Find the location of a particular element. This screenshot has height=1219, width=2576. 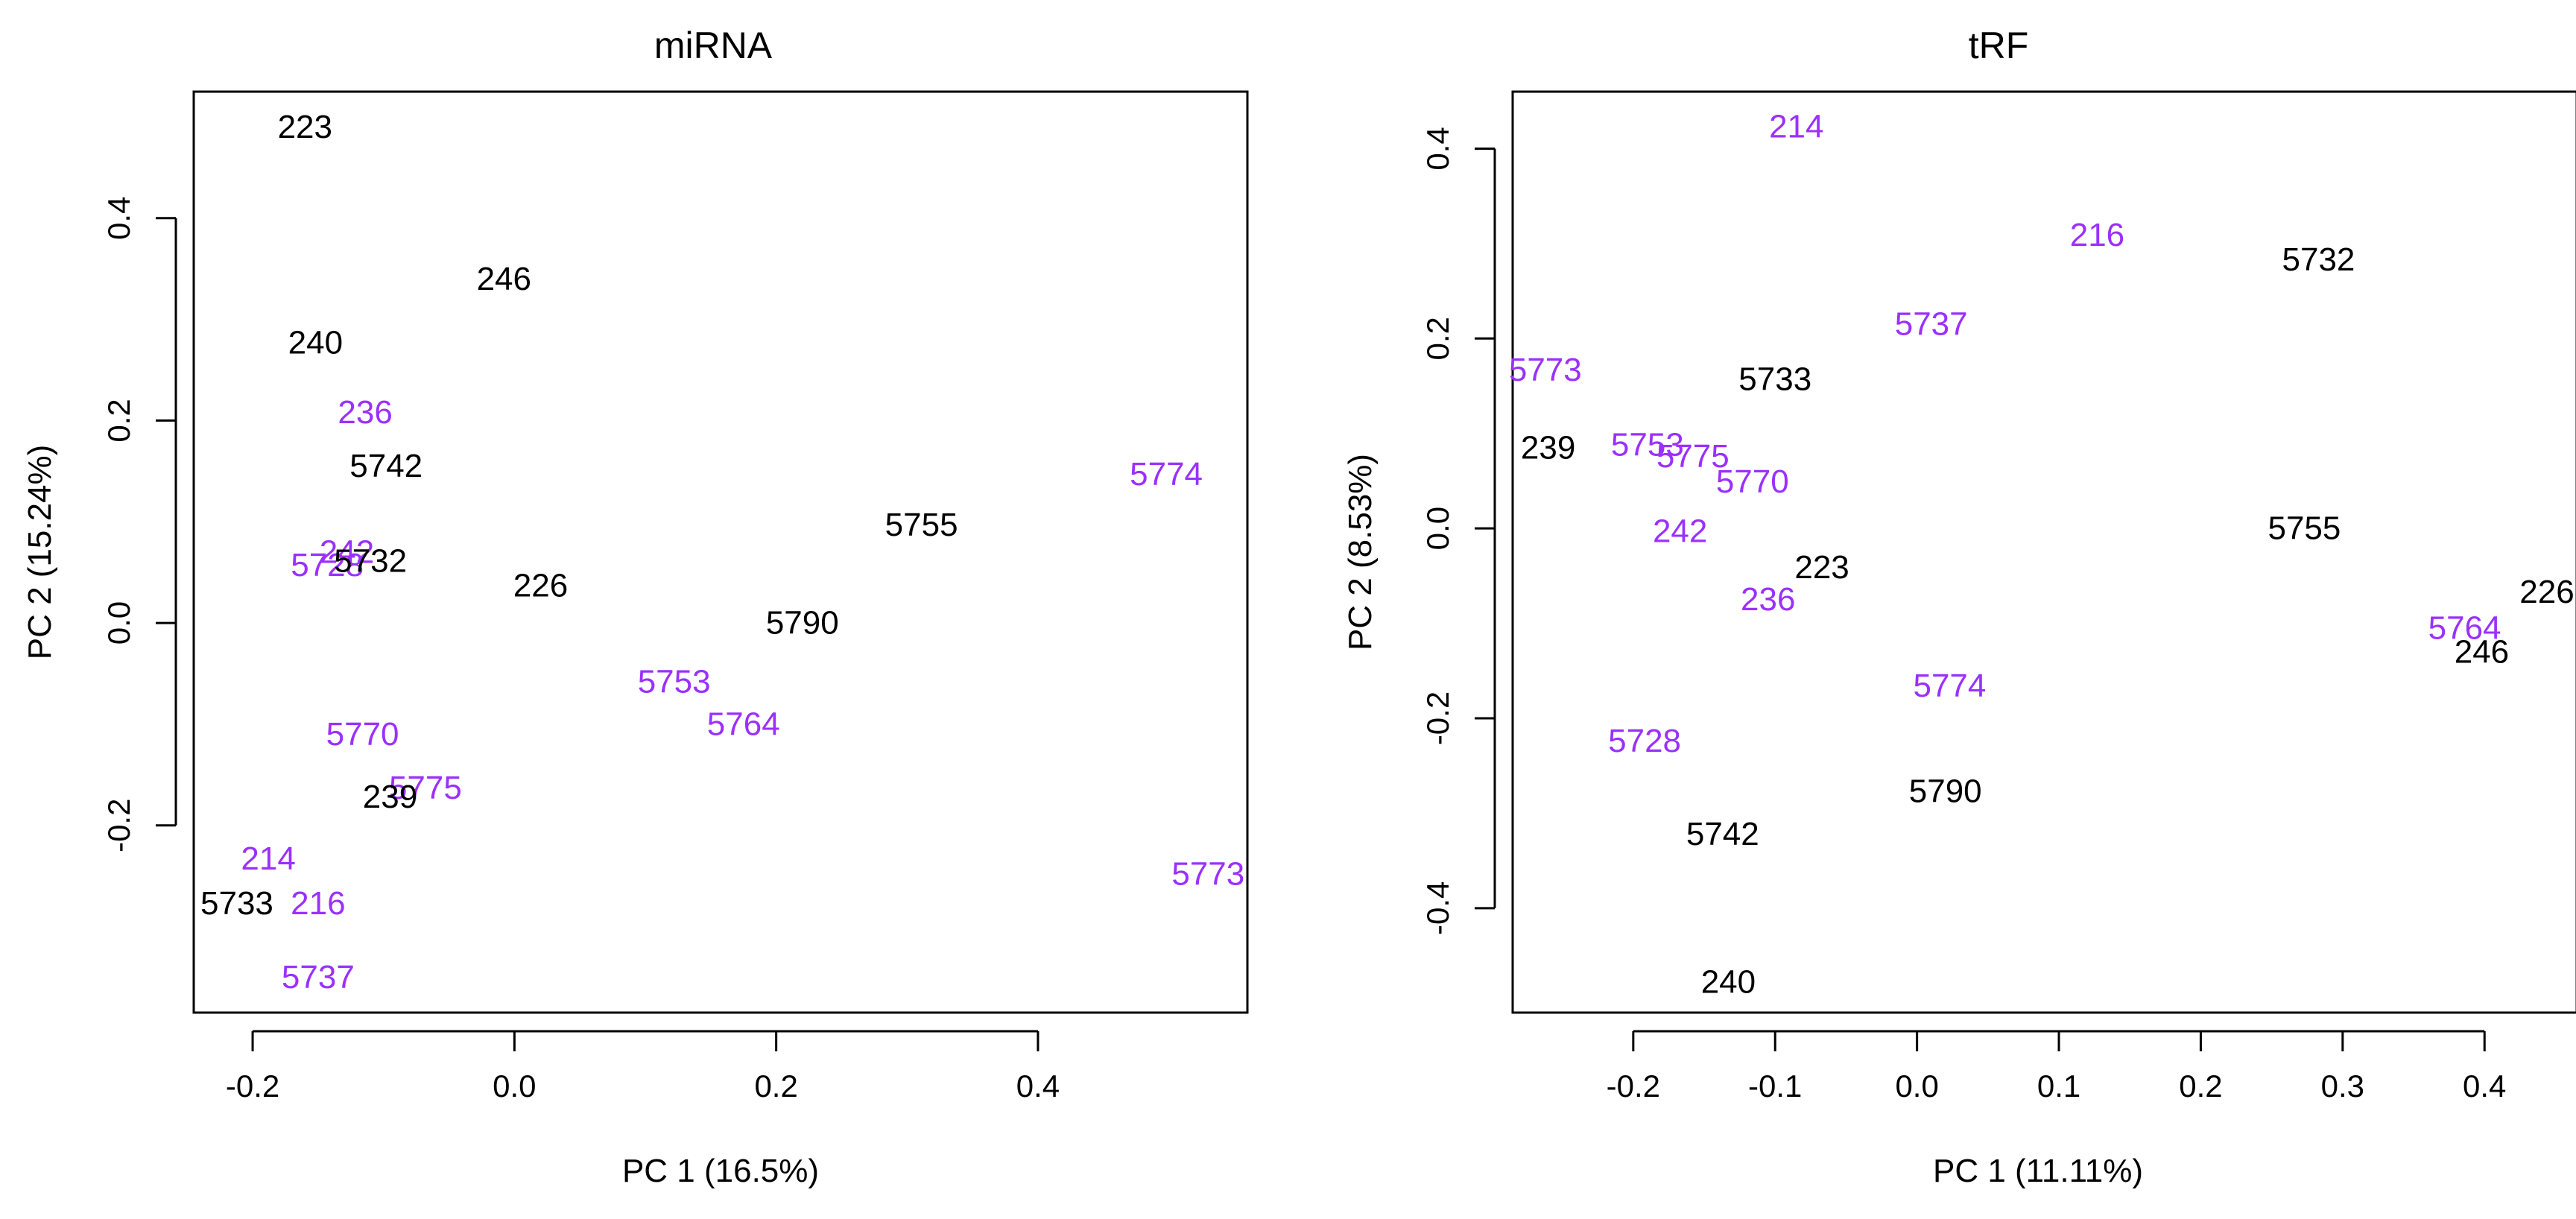

x-tick-label: 0.1 is located at coordinates (2058, 1086).